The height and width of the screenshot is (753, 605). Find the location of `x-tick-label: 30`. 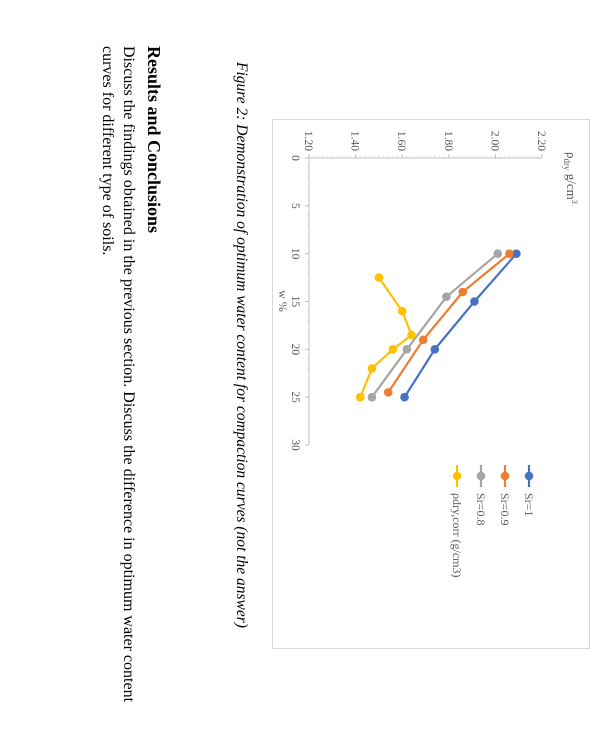

x-tick-label: 30 is located at coordinates (295, 445).